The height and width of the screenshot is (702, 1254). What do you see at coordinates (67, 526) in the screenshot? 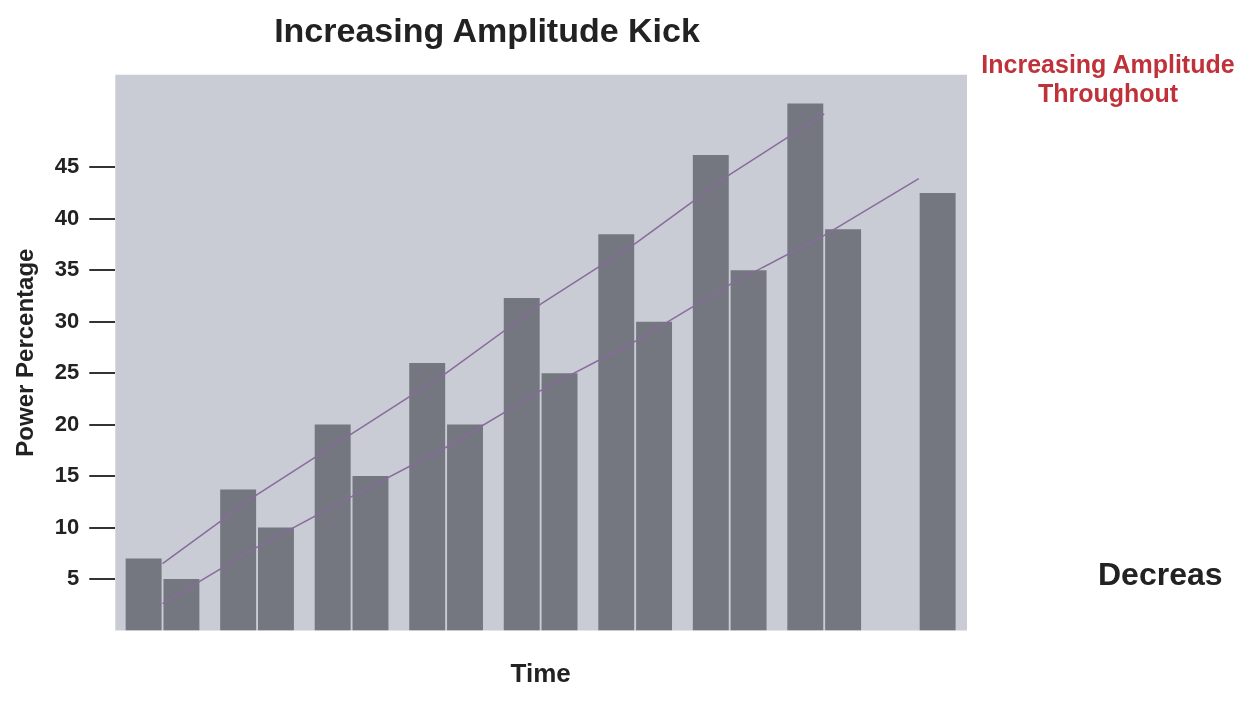
I see `y-tick-label: 10` at bounding box center [67, 526].